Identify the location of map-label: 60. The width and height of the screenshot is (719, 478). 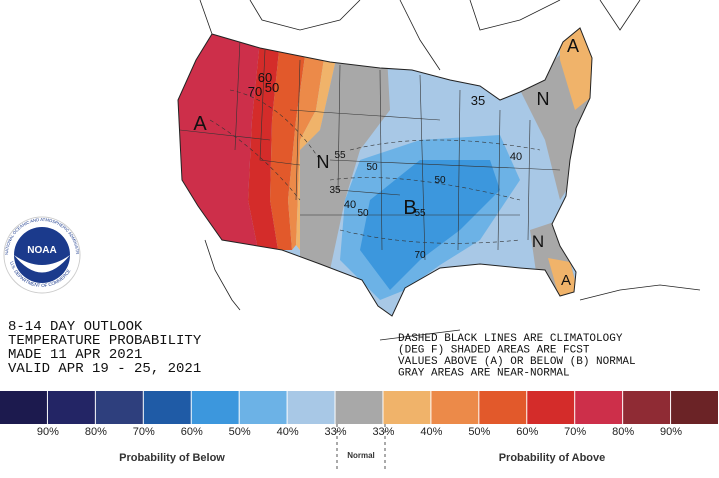
(265, 77).